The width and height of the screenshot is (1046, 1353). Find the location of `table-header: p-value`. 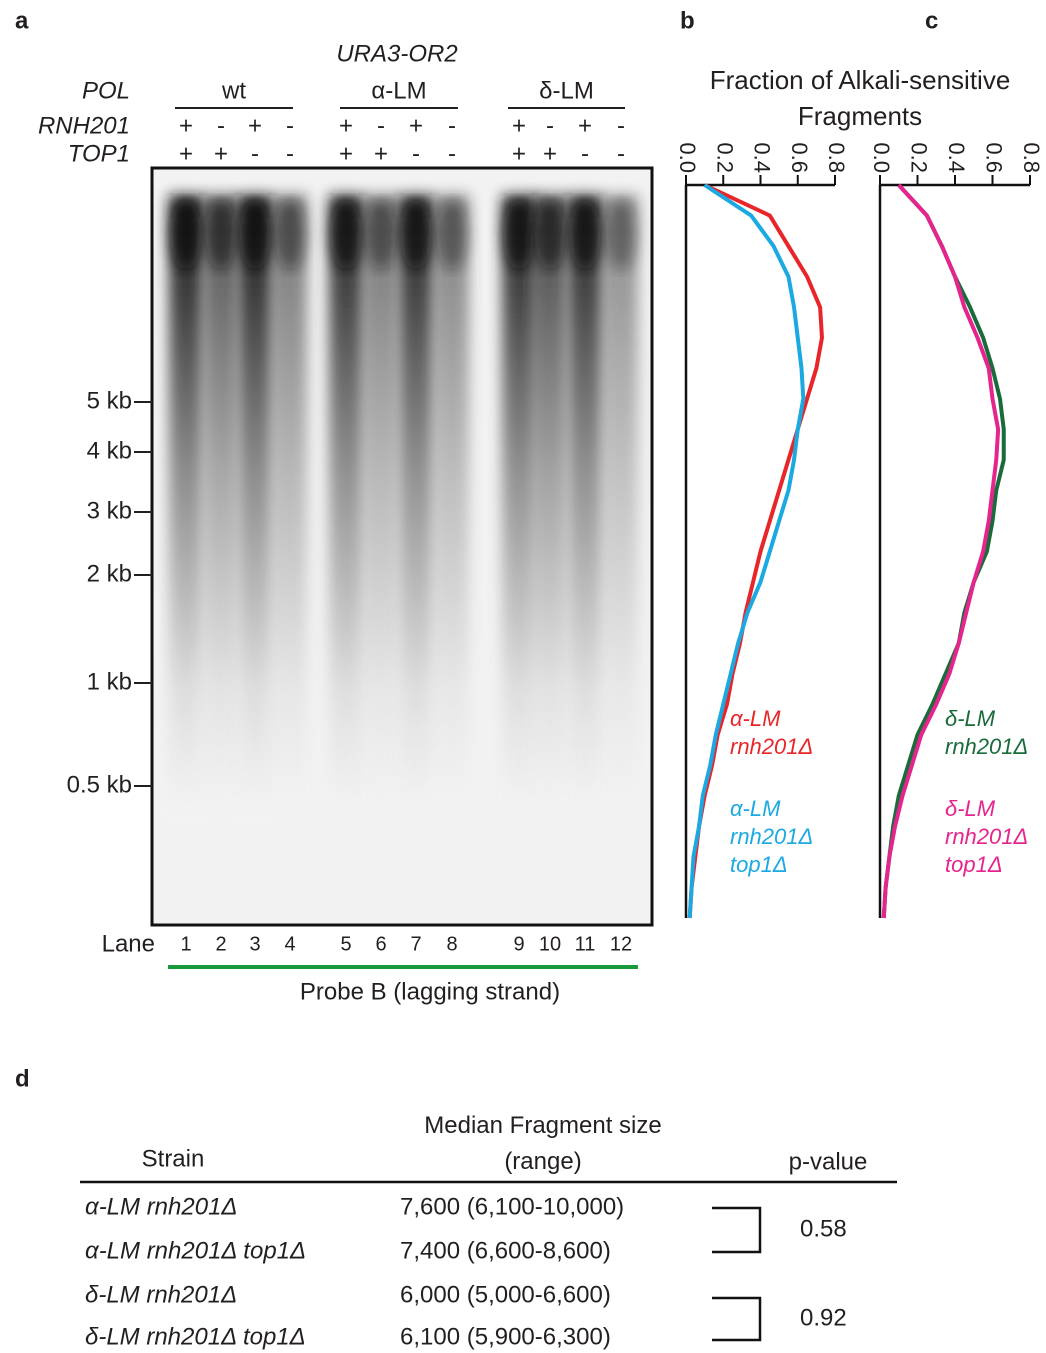

table-header: p-value is located at coordinates (828, 1161).